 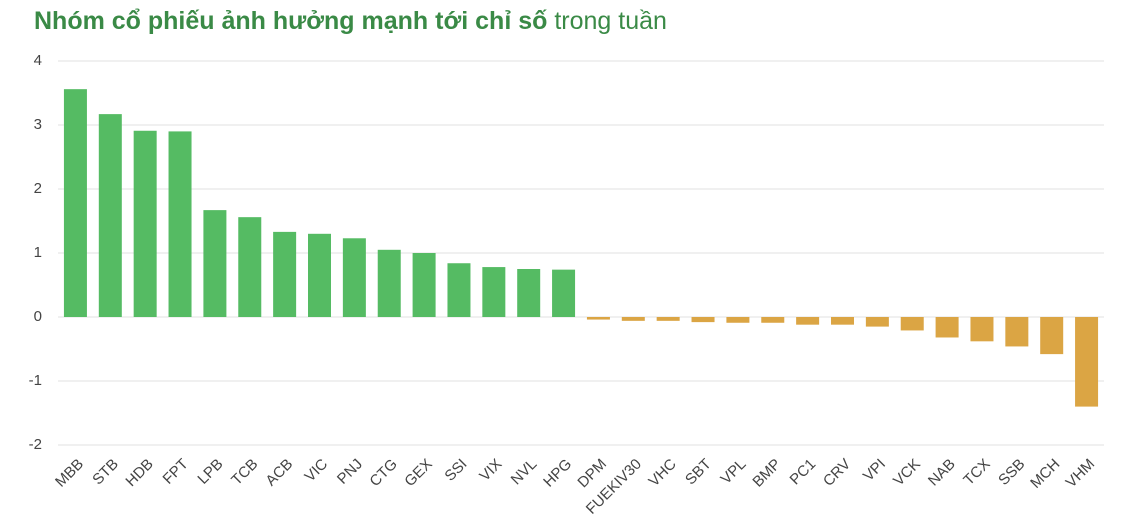 What do you see at coordinates (942, 473) in the screenshot?
I see `x-tick-label: NAB` at bounding box center [942, 473].